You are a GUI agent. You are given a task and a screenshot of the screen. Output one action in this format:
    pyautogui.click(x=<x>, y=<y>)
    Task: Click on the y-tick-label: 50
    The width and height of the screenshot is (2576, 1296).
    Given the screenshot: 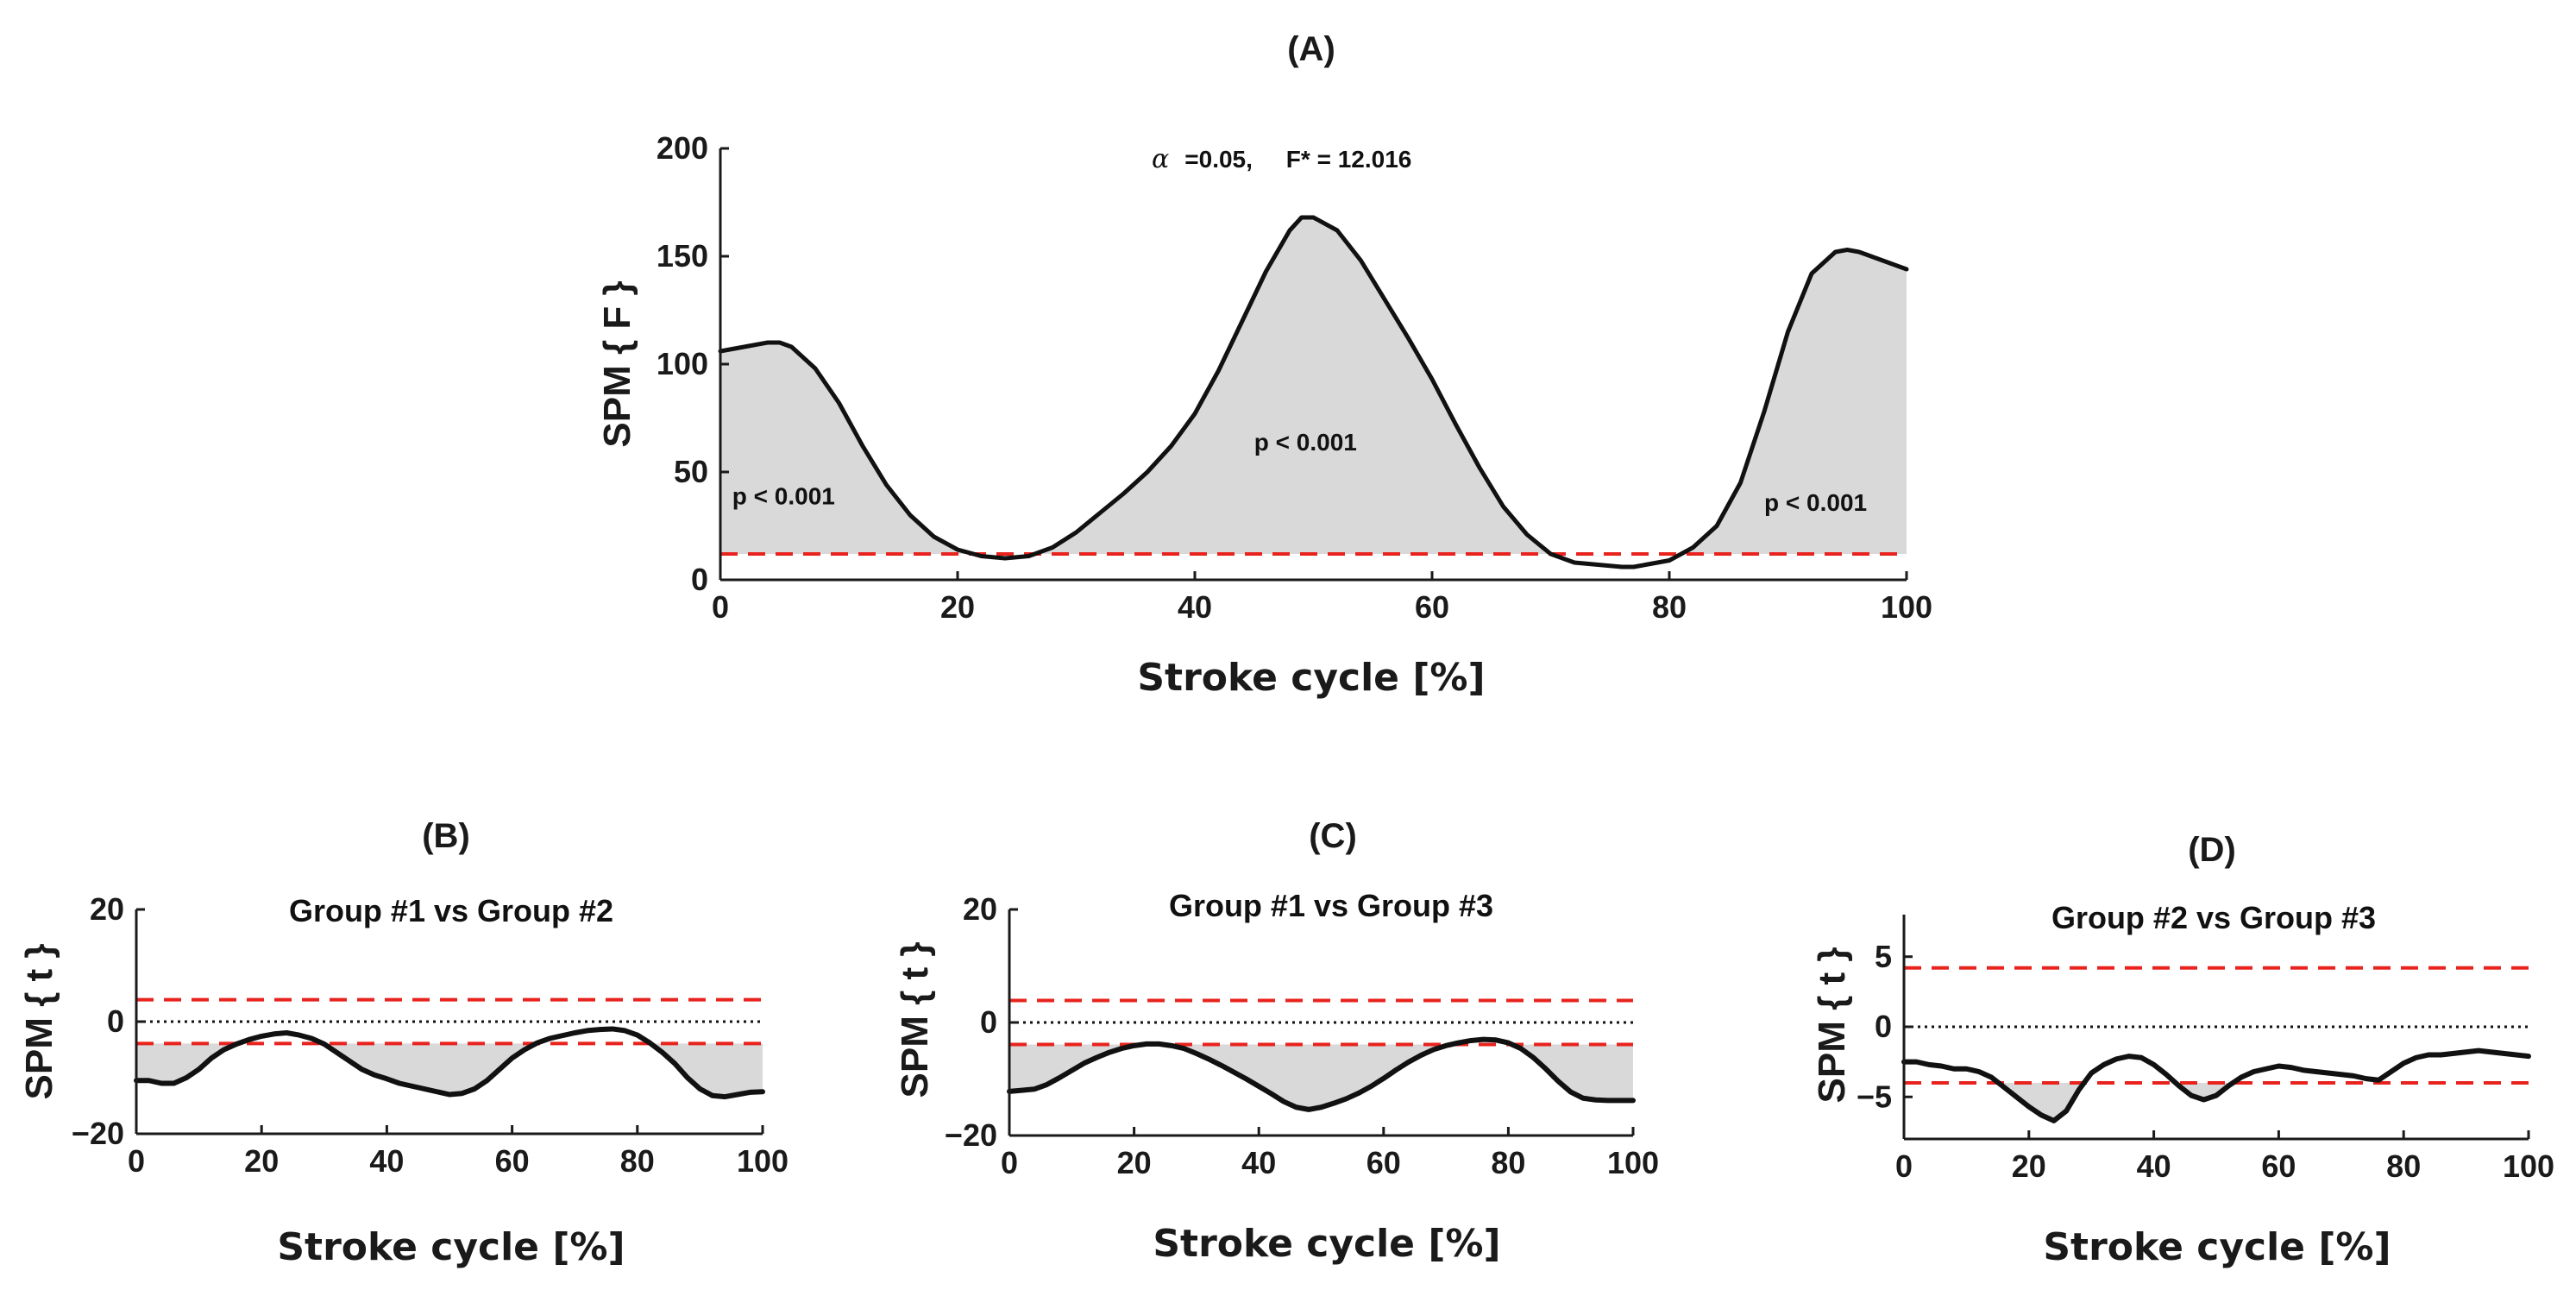 What is the action you would take?
    pyautogui.click(x=691, y=471)
    